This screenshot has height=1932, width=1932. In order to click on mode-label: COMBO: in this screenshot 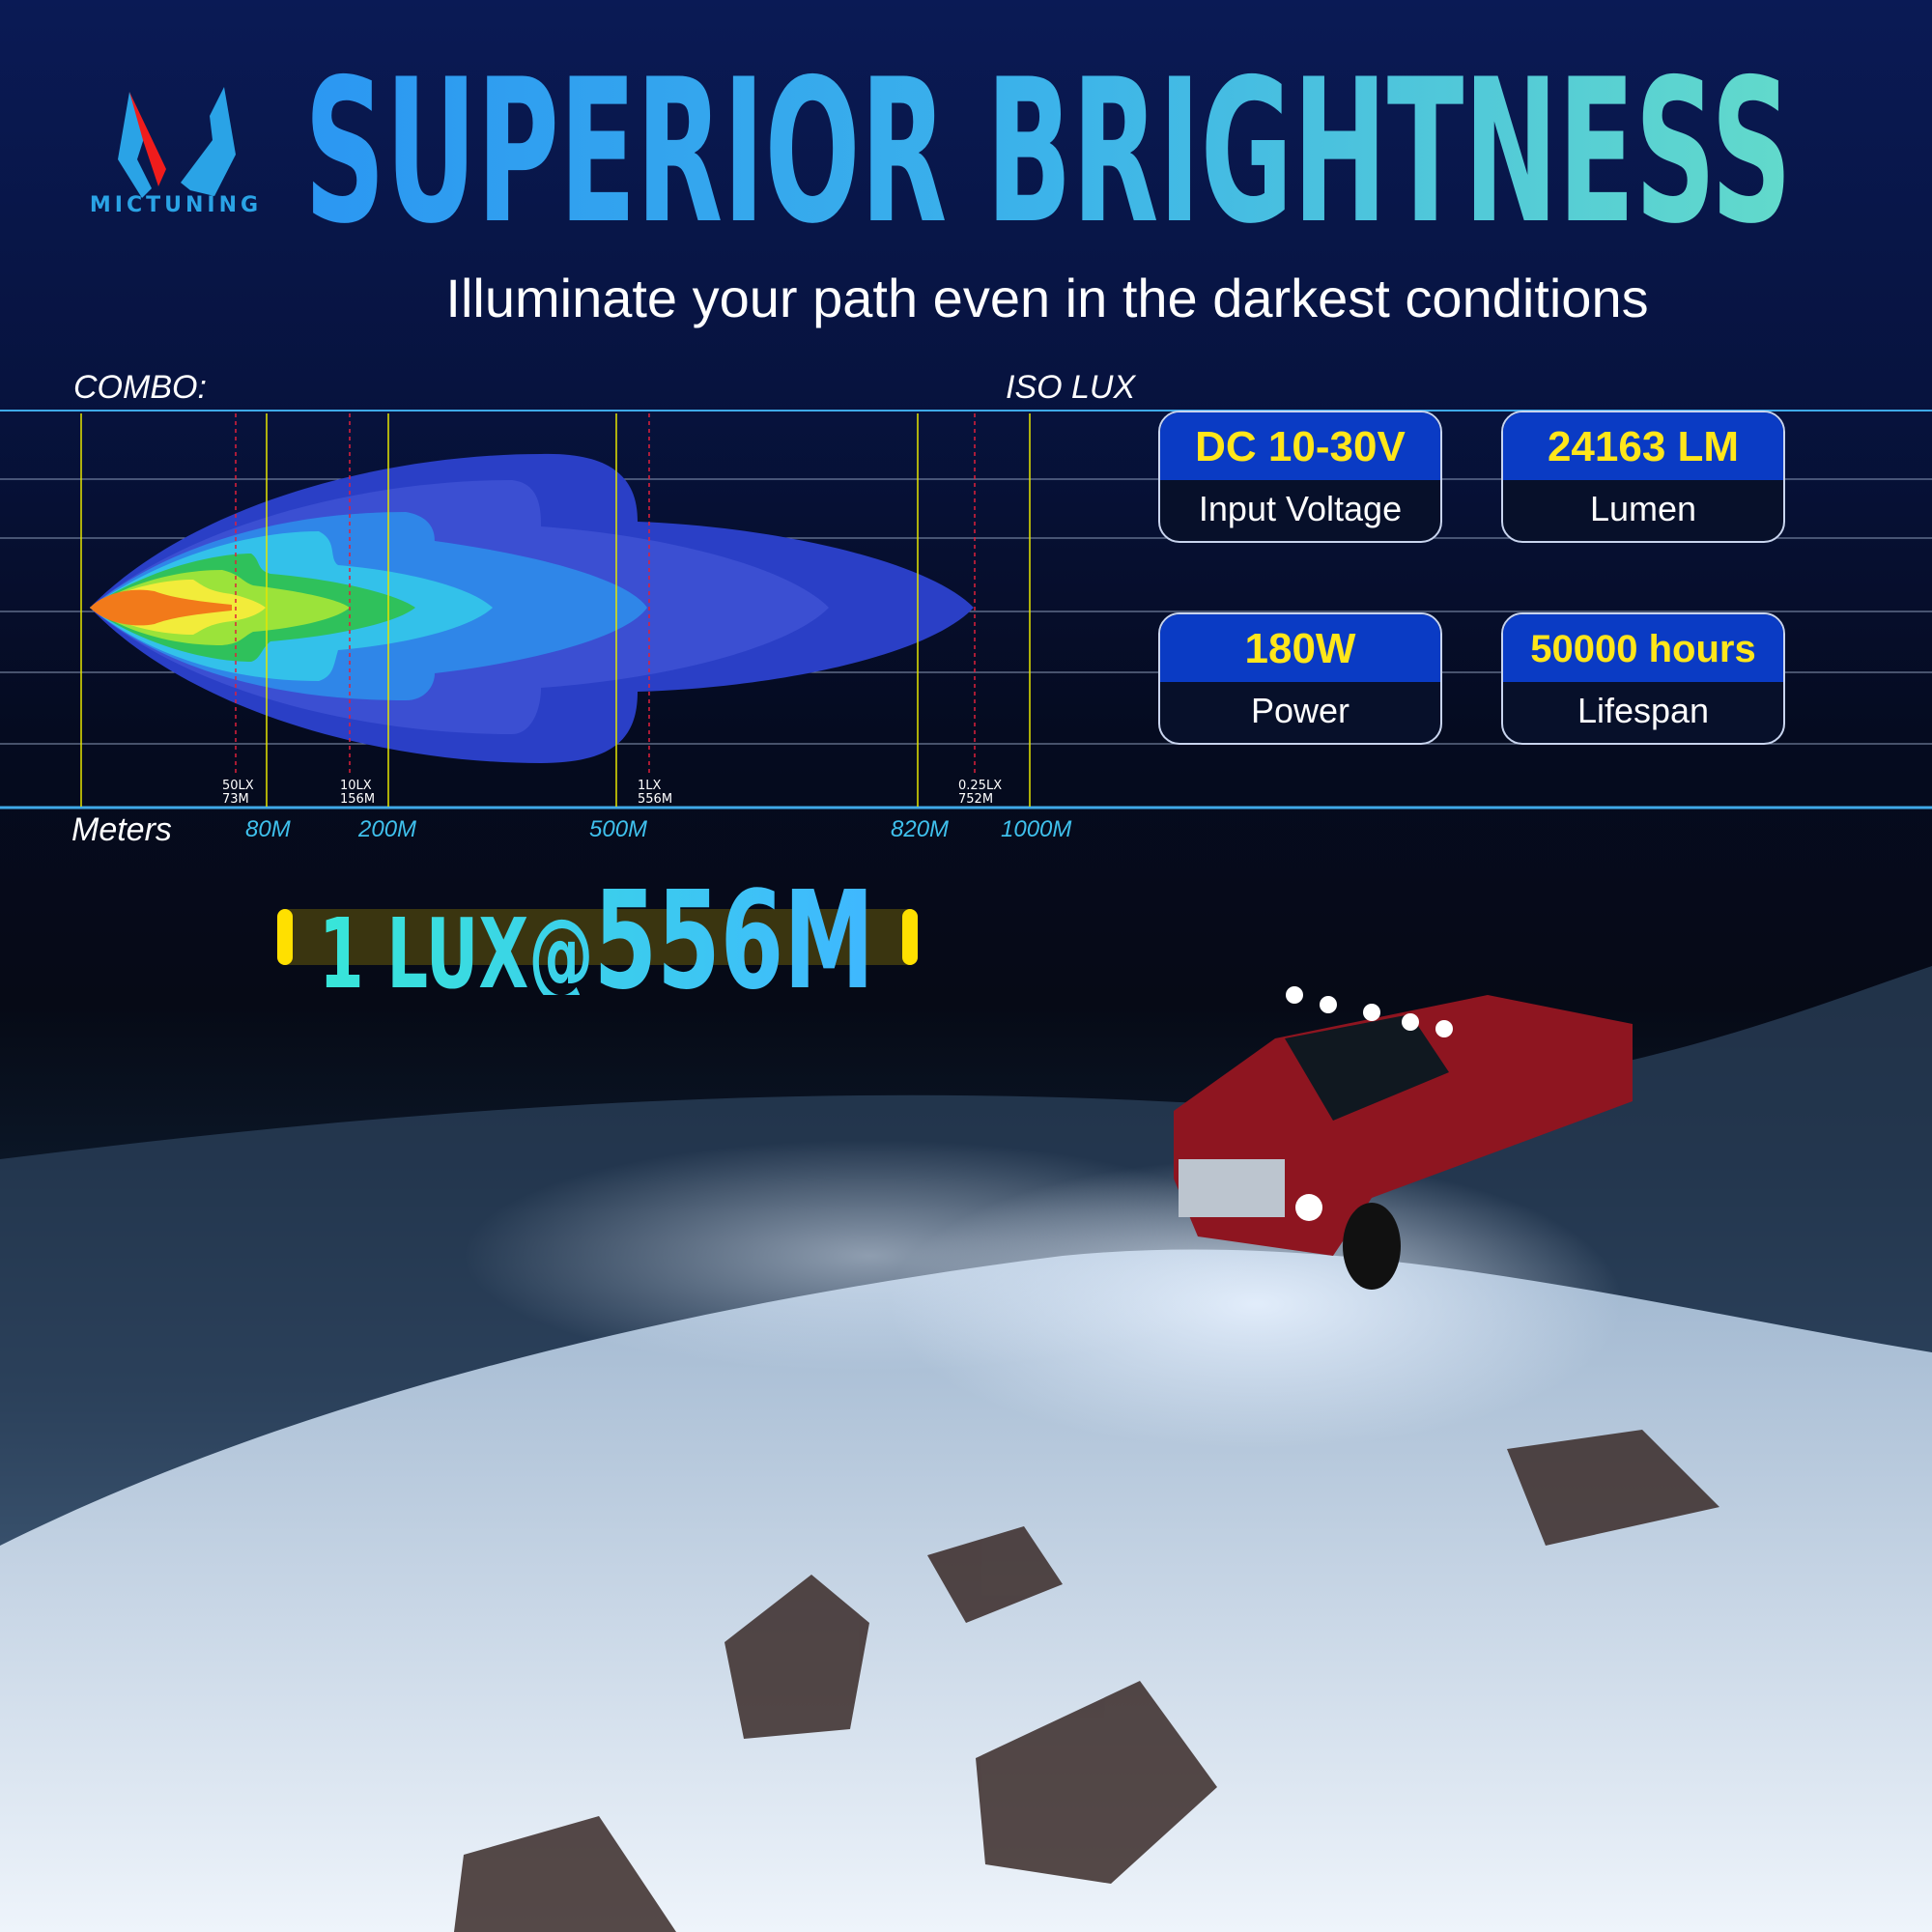, I will do `click(140, 387)`.